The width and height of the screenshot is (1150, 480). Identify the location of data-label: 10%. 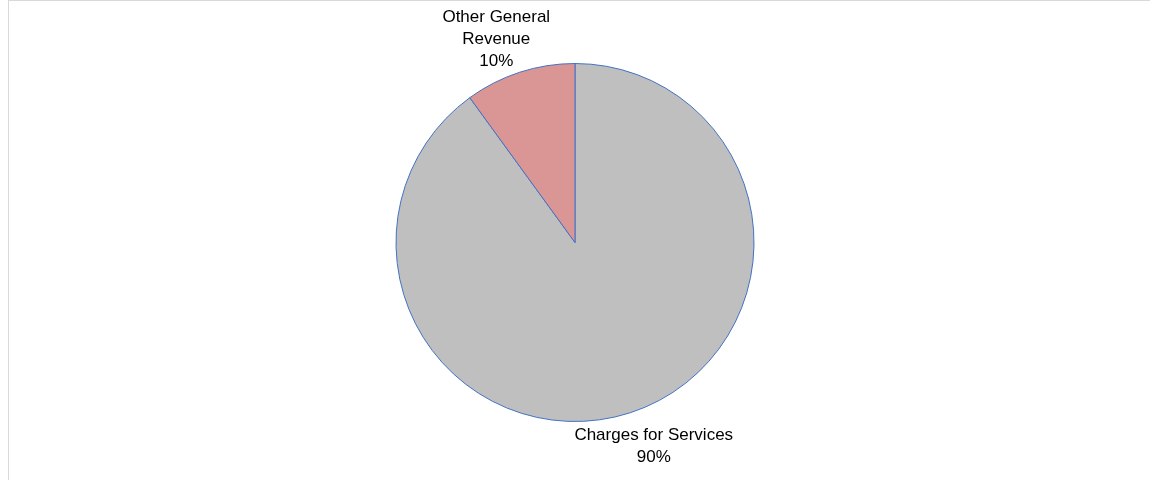
(496, 60).